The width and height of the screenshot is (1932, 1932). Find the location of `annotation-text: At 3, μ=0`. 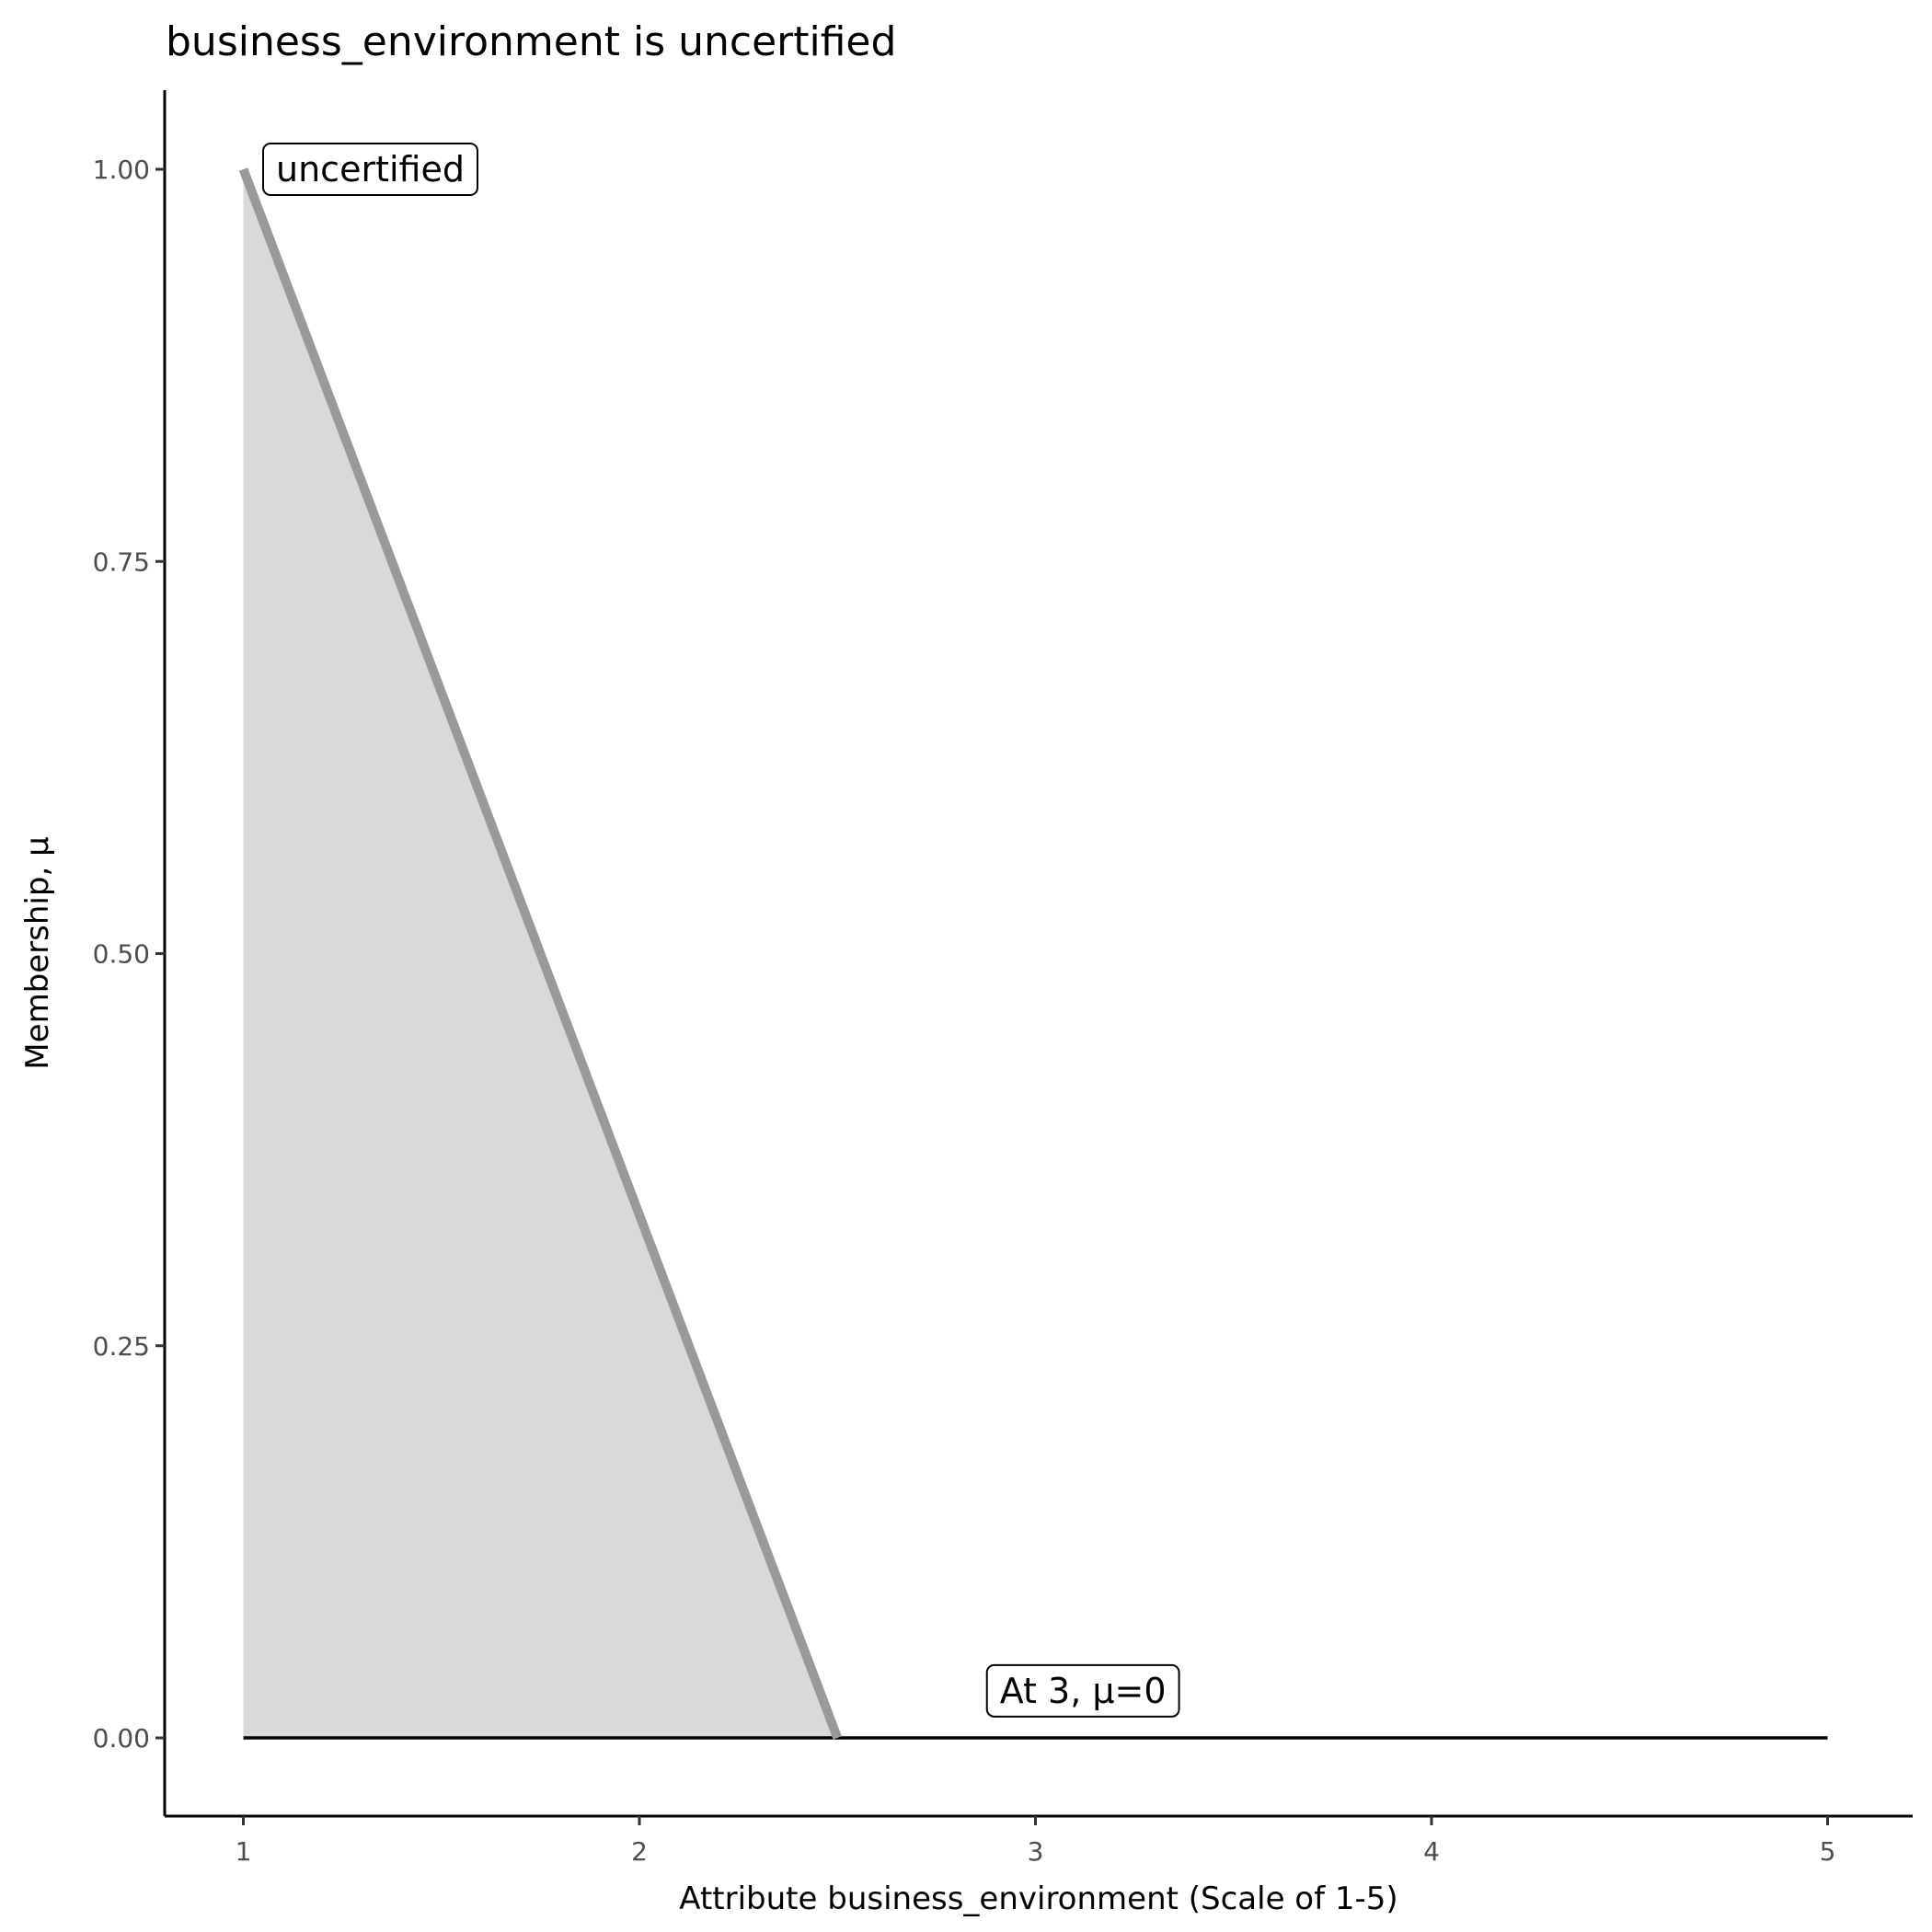

annotation-text: At 3, μ=0 is located at coordinates (1083, 1691).